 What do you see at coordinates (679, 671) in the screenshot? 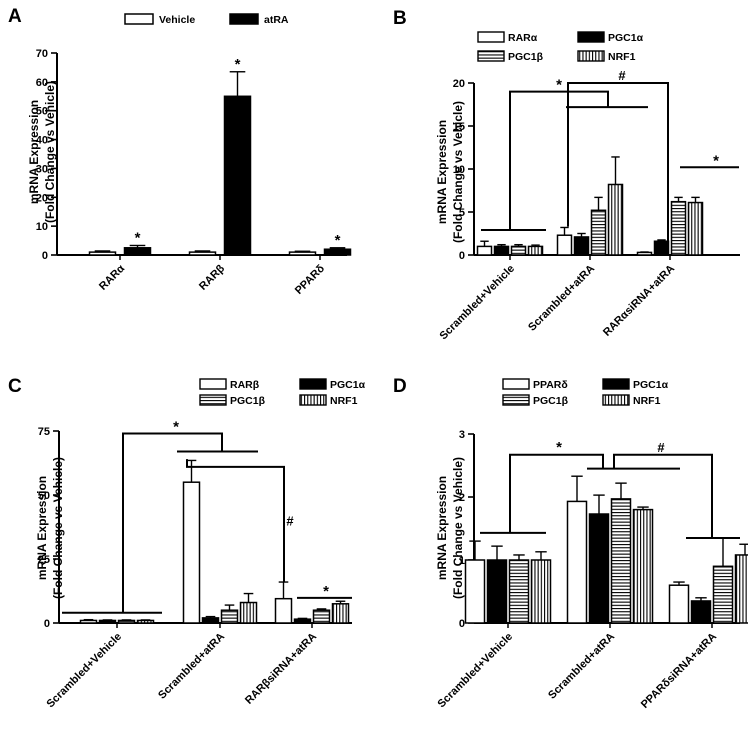
I see `x-tick-label: PPARδsiRNA+atRA` at bounding box center [679, 671].